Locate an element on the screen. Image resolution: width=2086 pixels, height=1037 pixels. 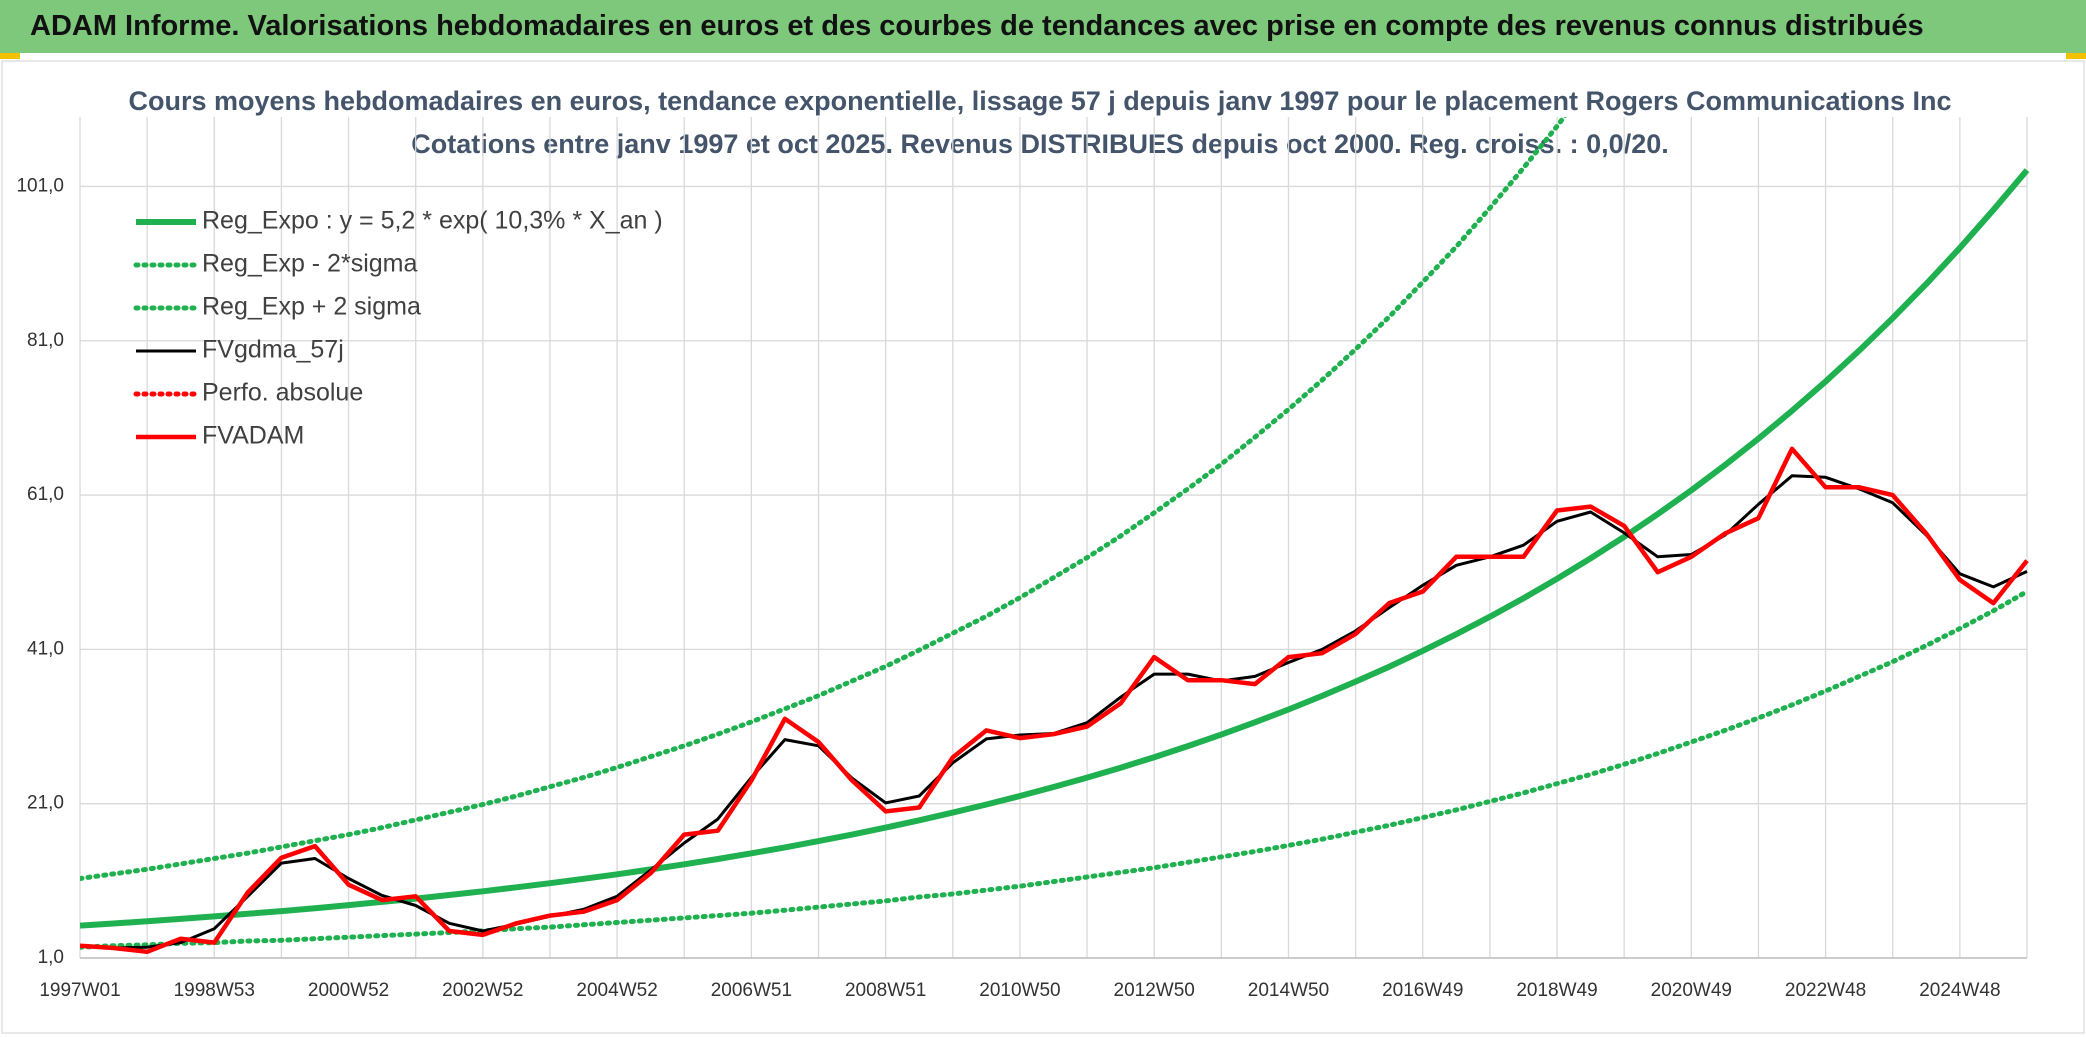
x-tick-label: 1997W01 is located at coordinates (79, 990).